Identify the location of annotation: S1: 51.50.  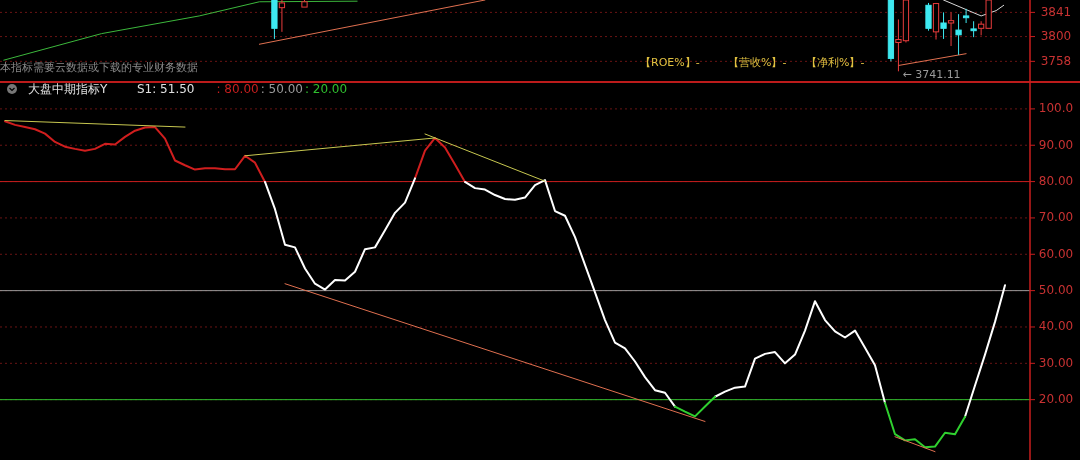
(166, 88).